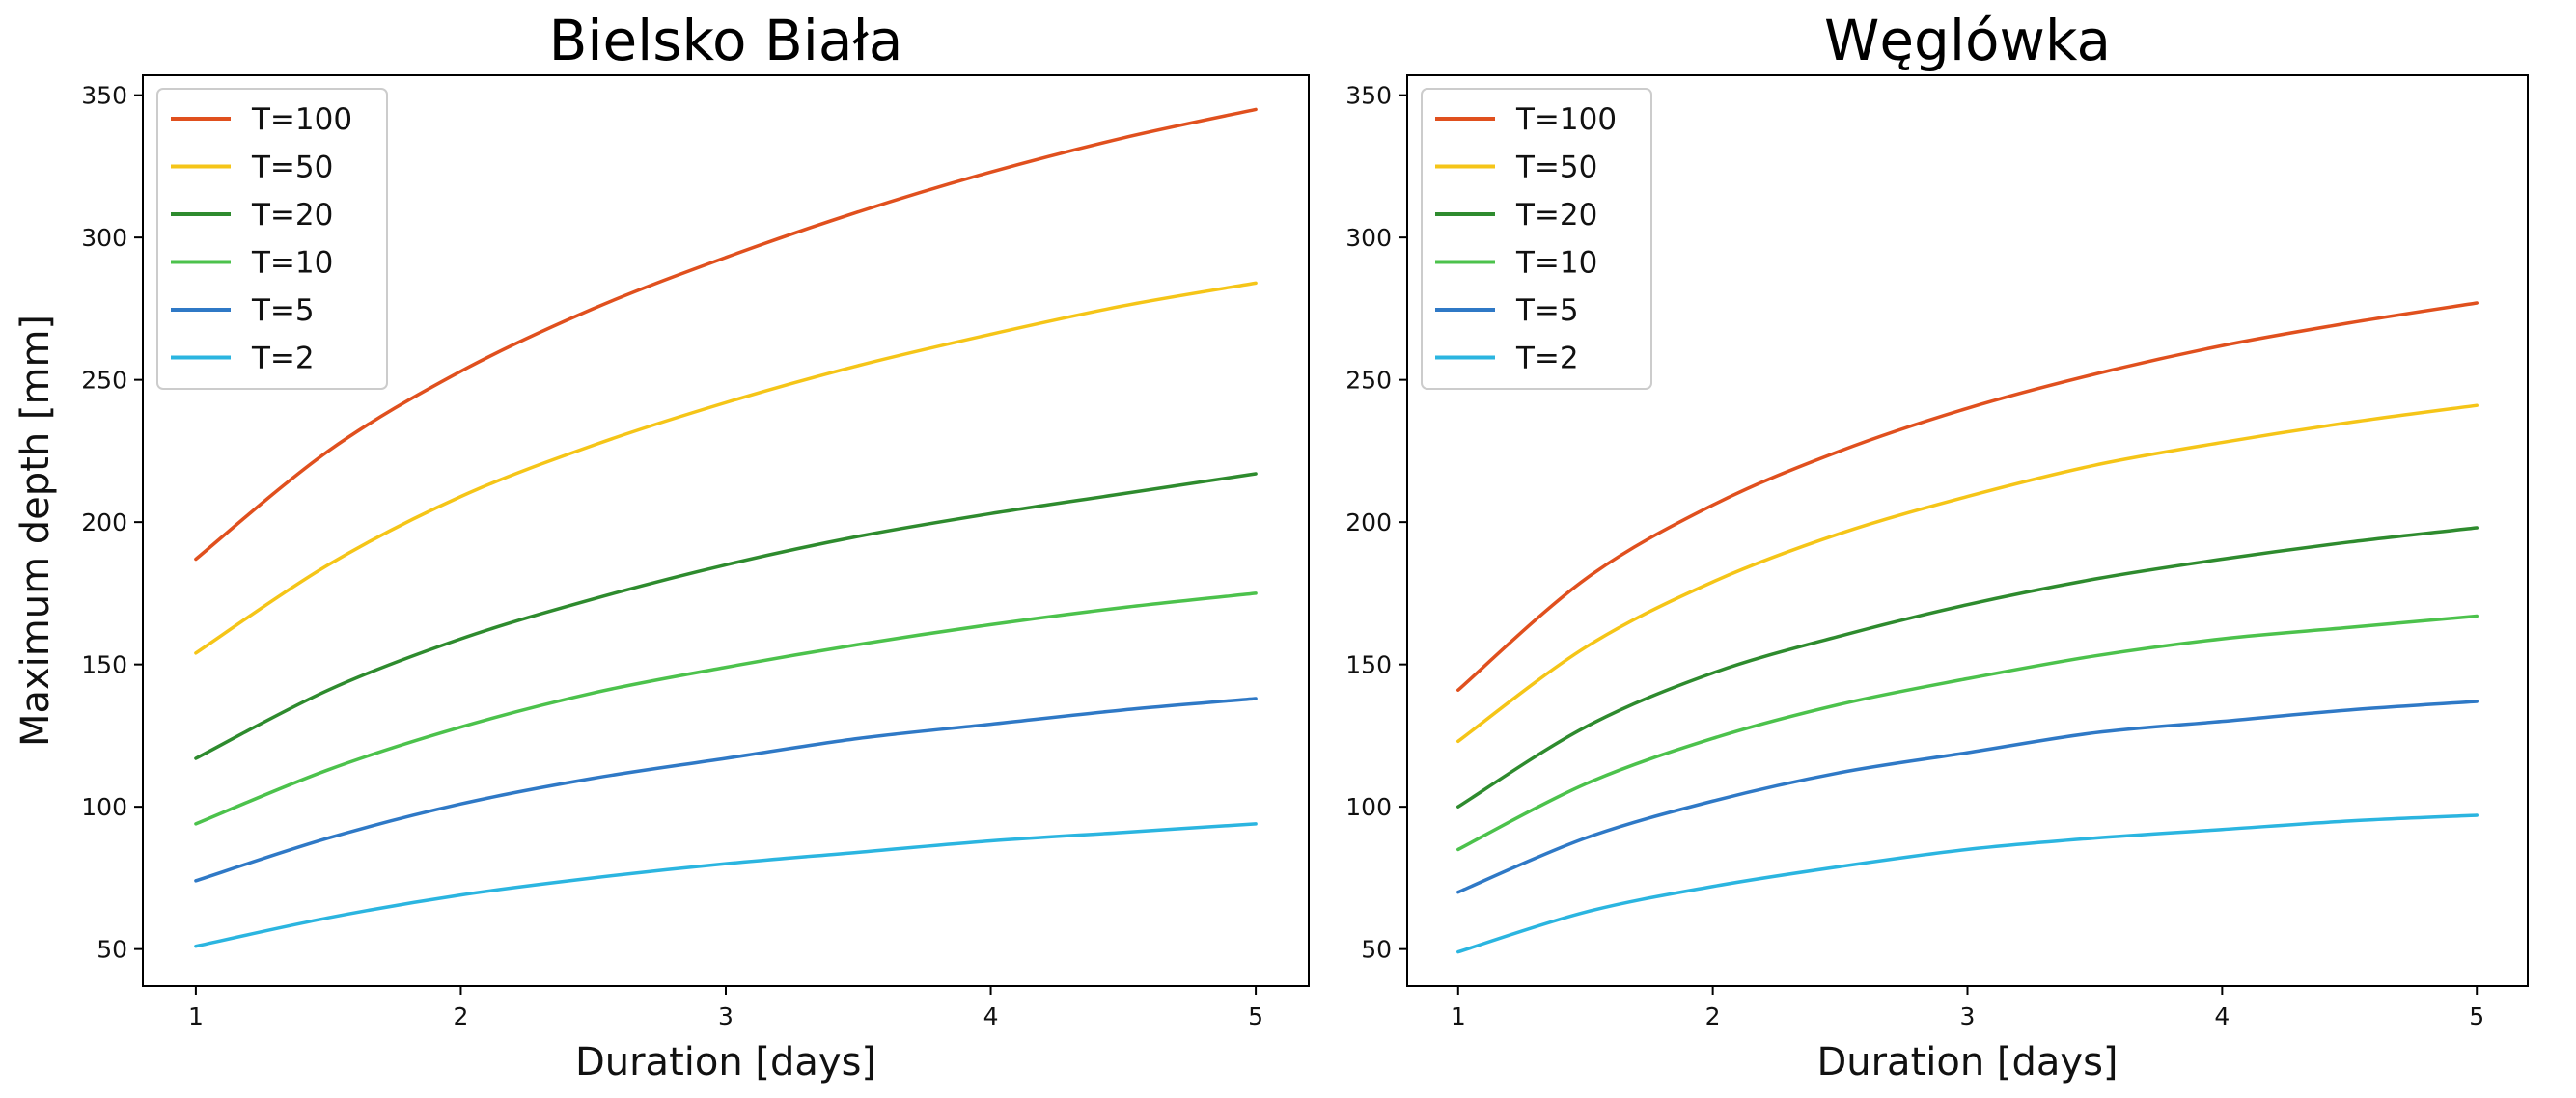 This screenshot has height=1098, width=2576. Describe the element at coordinates (1967, 40) in the screenshot. I see `chart-title: Węglówka` at that location.